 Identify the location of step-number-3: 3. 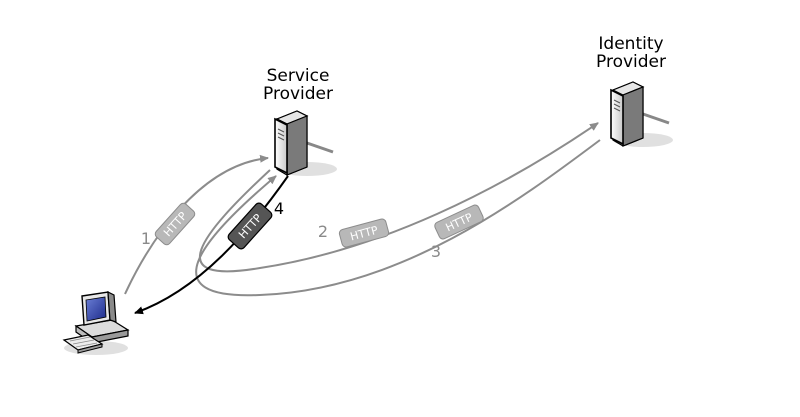
(436, 251).